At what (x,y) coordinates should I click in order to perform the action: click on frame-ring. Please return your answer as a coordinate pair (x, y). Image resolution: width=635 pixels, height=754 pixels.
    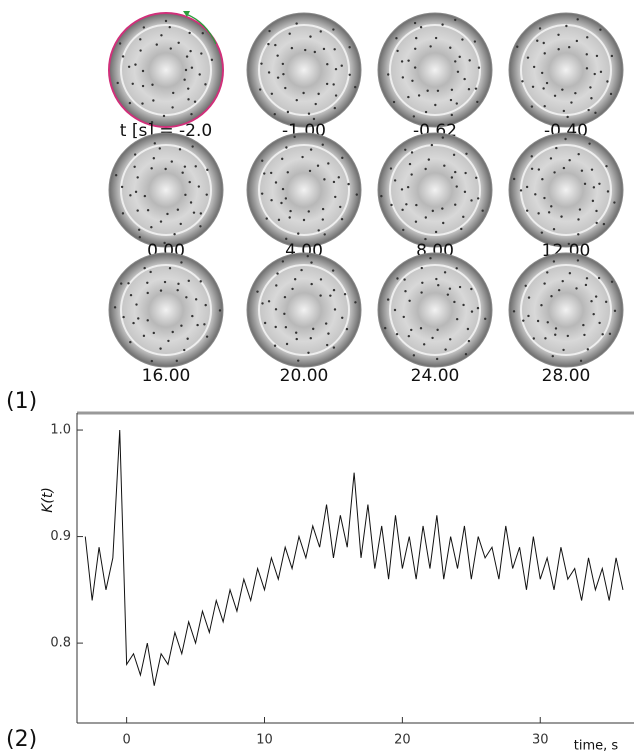
    Looking at the image, I should click on (166, 190).